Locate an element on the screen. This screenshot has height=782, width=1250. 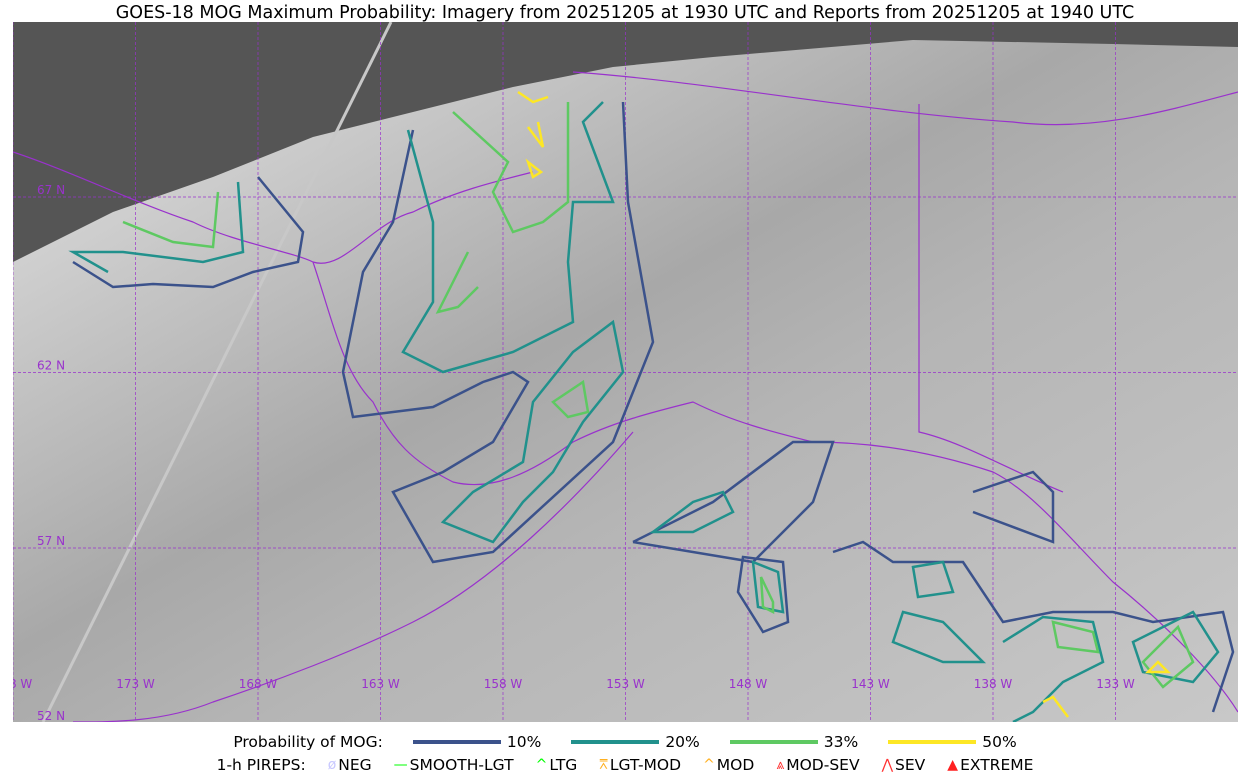
lat-label: 57 N is located at coordinates (51, 541).